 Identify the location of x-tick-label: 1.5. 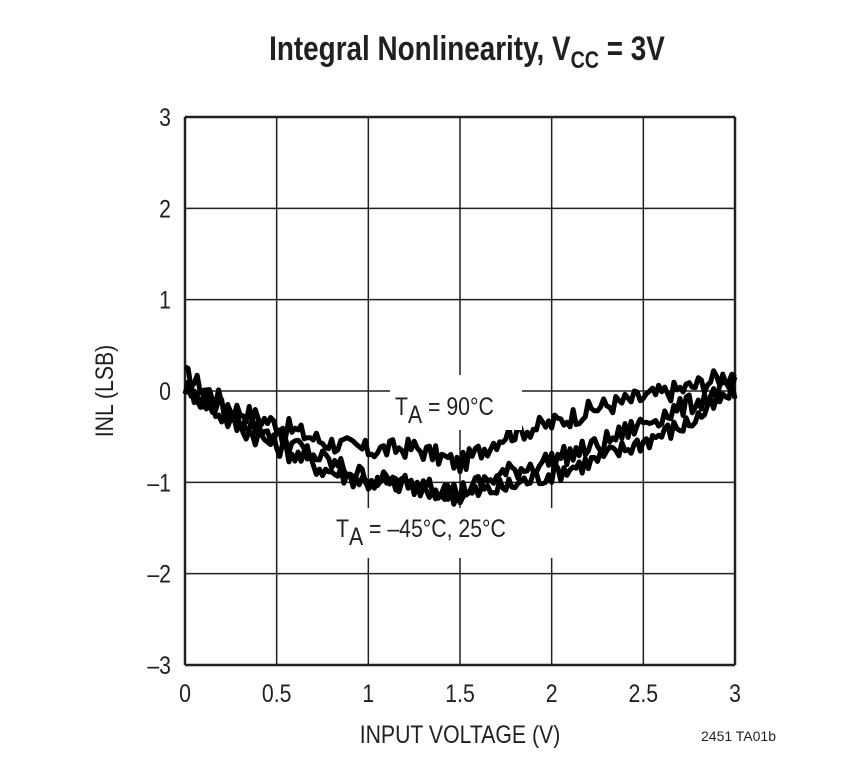
(460, 693).